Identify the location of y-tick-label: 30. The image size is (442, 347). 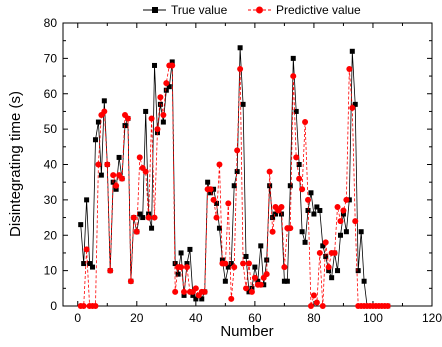
(51, 200).